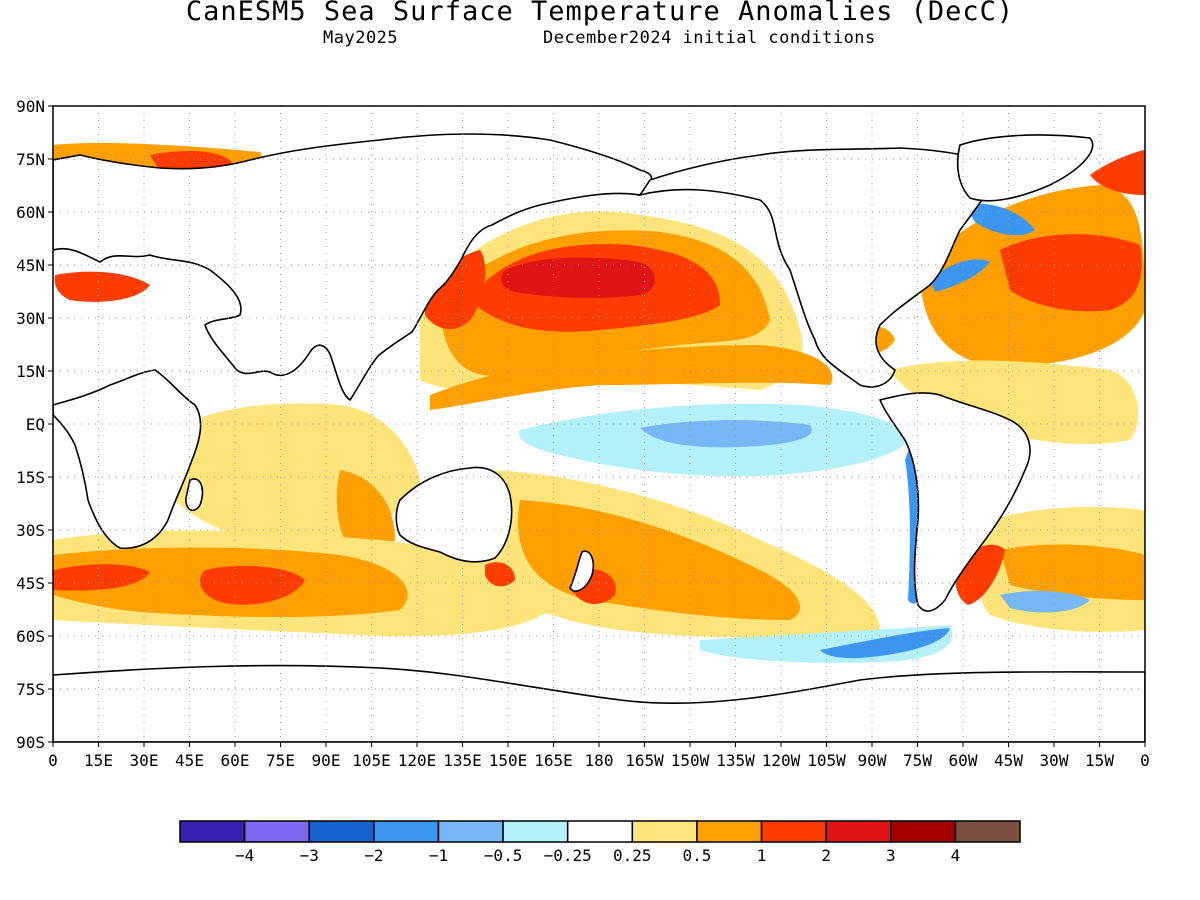  What do you see at coordinates (963, 760) in the screenshot?
I see `lon-label: 60W` at bounding box center [963, 760].